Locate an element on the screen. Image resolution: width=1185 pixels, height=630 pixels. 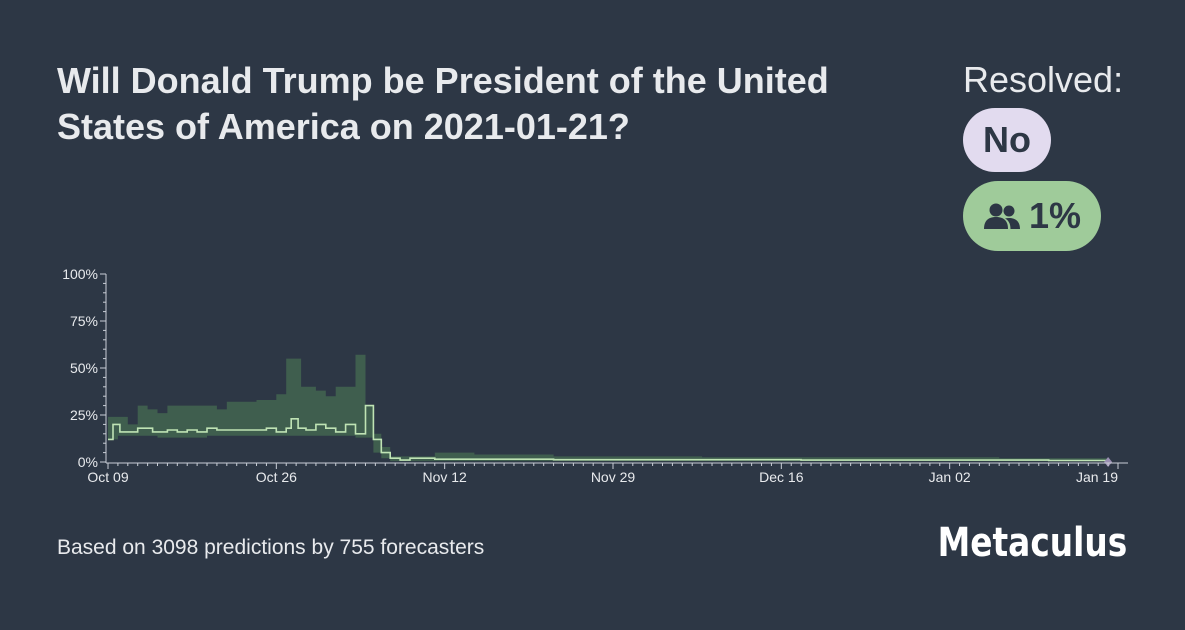
y-tick-label: 0% is located at coordinates (88, 462).